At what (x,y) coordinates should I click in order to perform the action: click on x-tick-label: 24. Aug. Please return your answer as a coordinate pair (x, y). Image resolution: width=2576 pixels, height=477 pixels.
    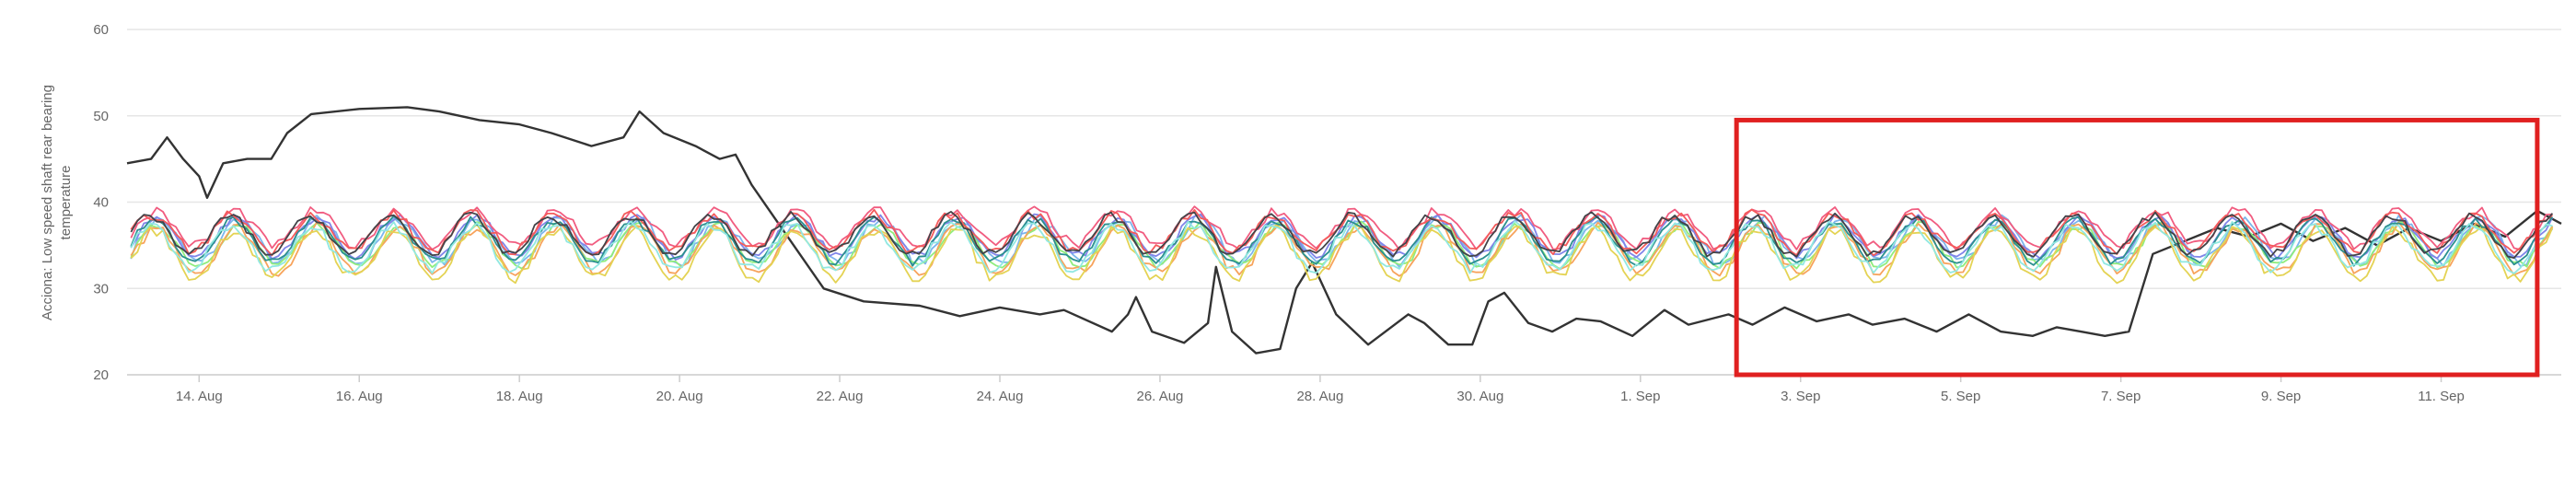
    Looking at the image, I should click on (1000, 397).